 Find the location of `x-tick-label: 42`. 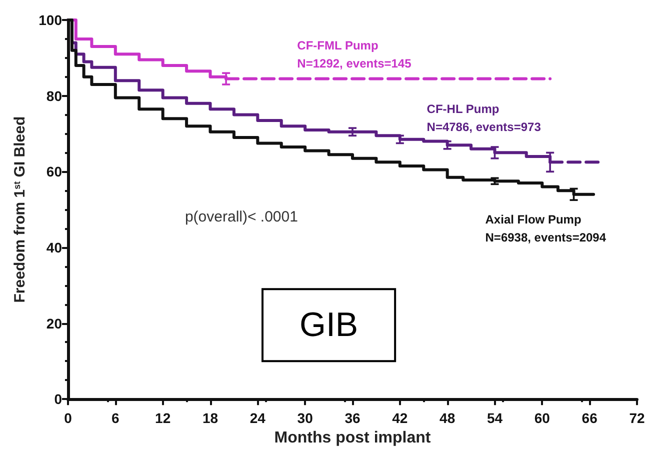

x-tick-label: 42 is located at coordinates (400, 418).